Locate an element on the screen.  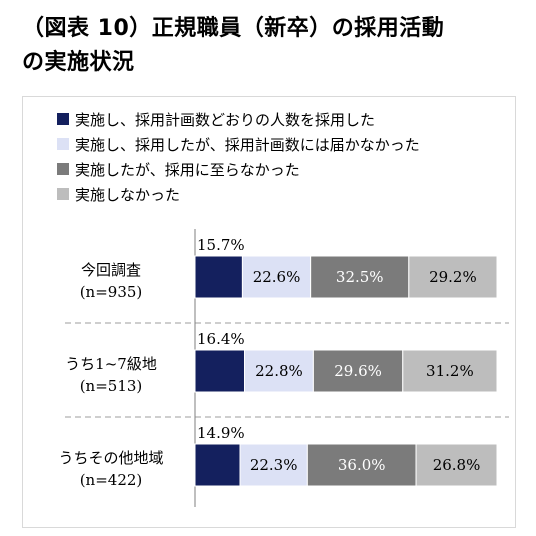
category-n-2: (n=513) is located at coordinates (111, 386).